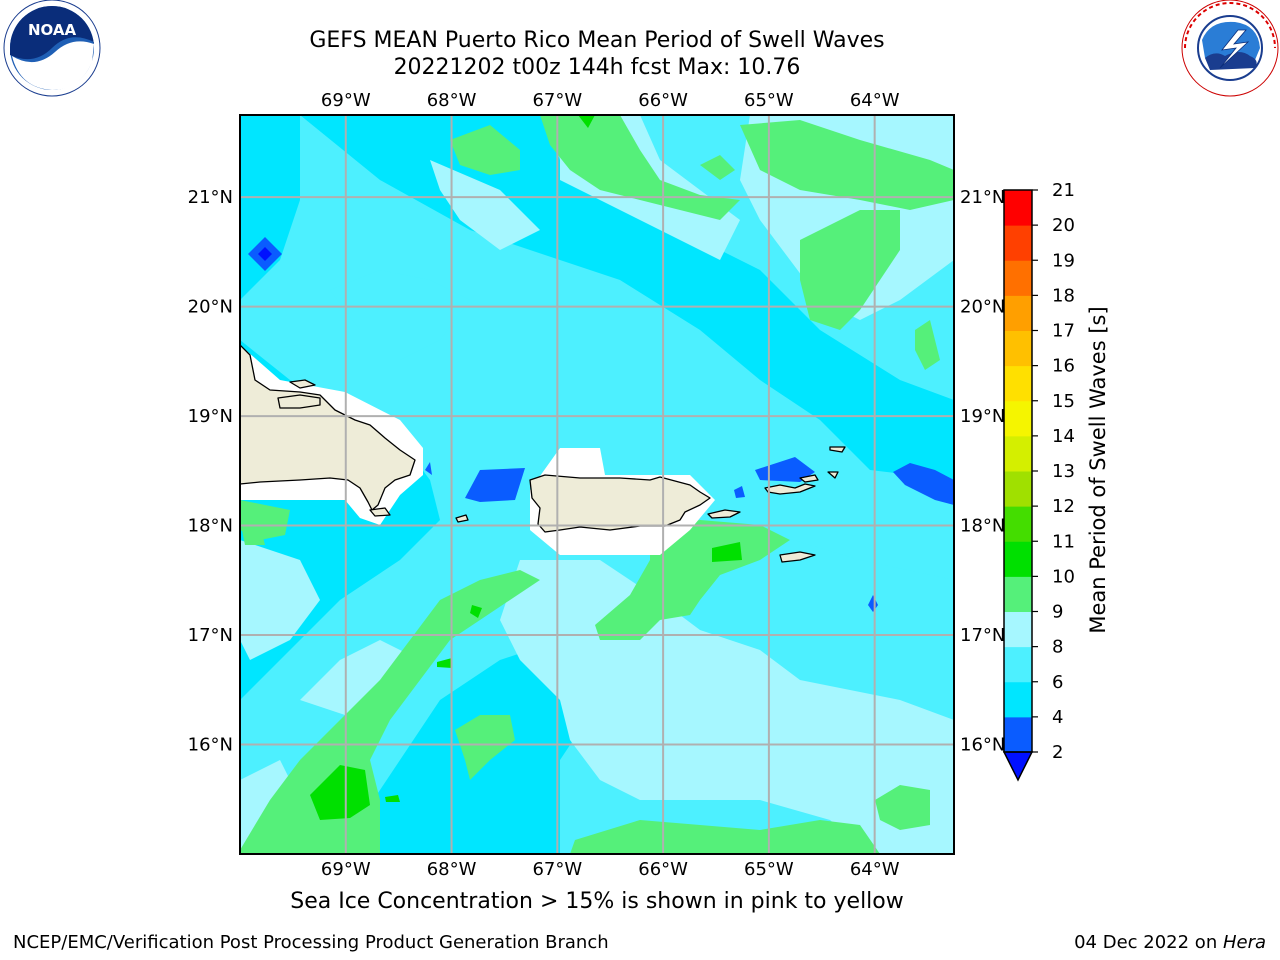 This screenshot has height=960, width=1280. Describe the element at coordinates (620, 503) in the screenshot. I see `puerto-rico-land` at that location.